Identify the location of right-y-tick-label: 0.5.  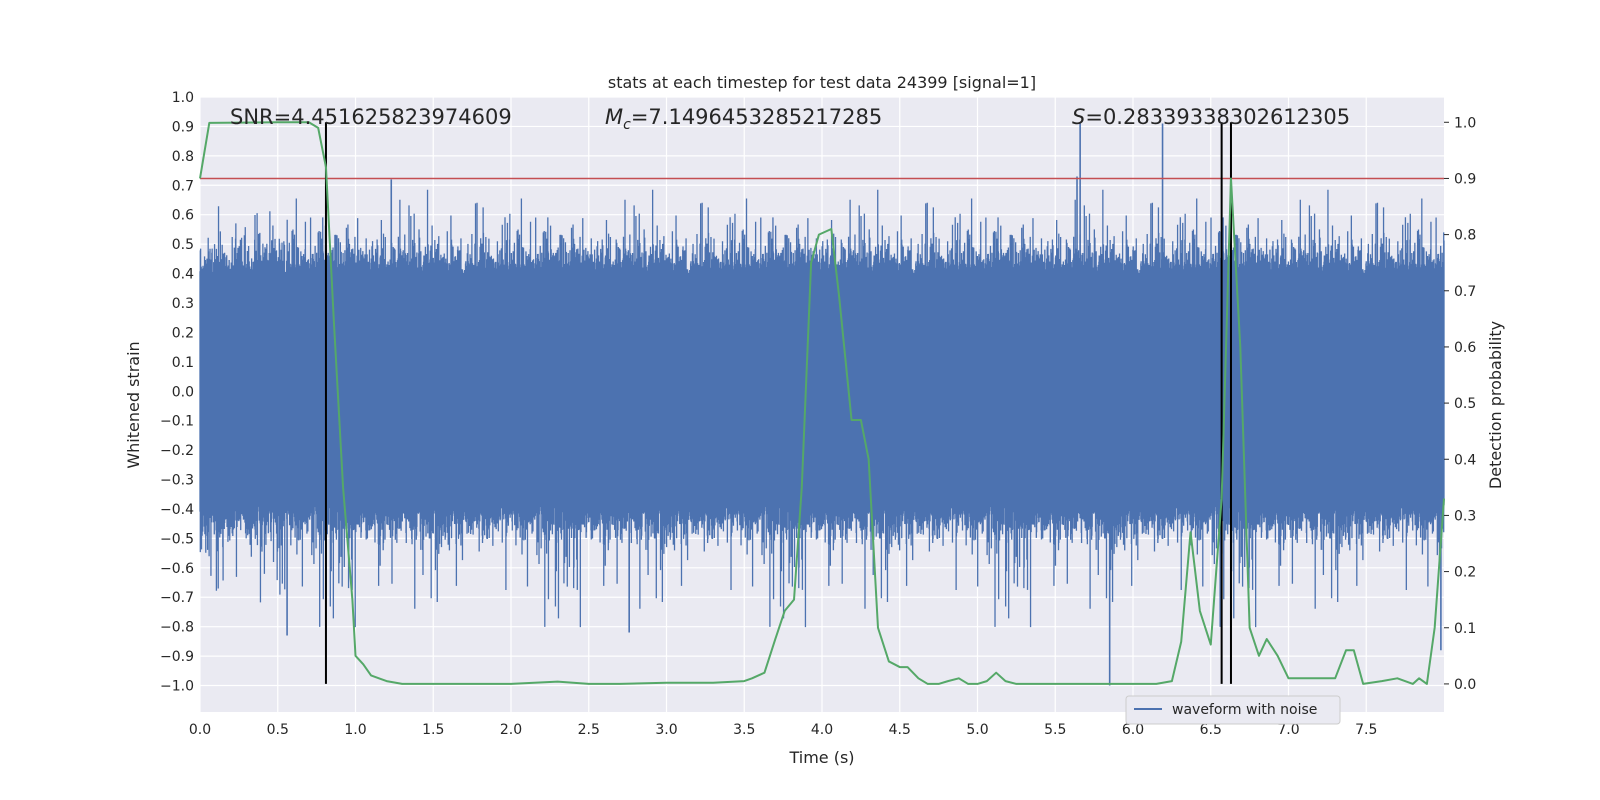
(1465, 404).